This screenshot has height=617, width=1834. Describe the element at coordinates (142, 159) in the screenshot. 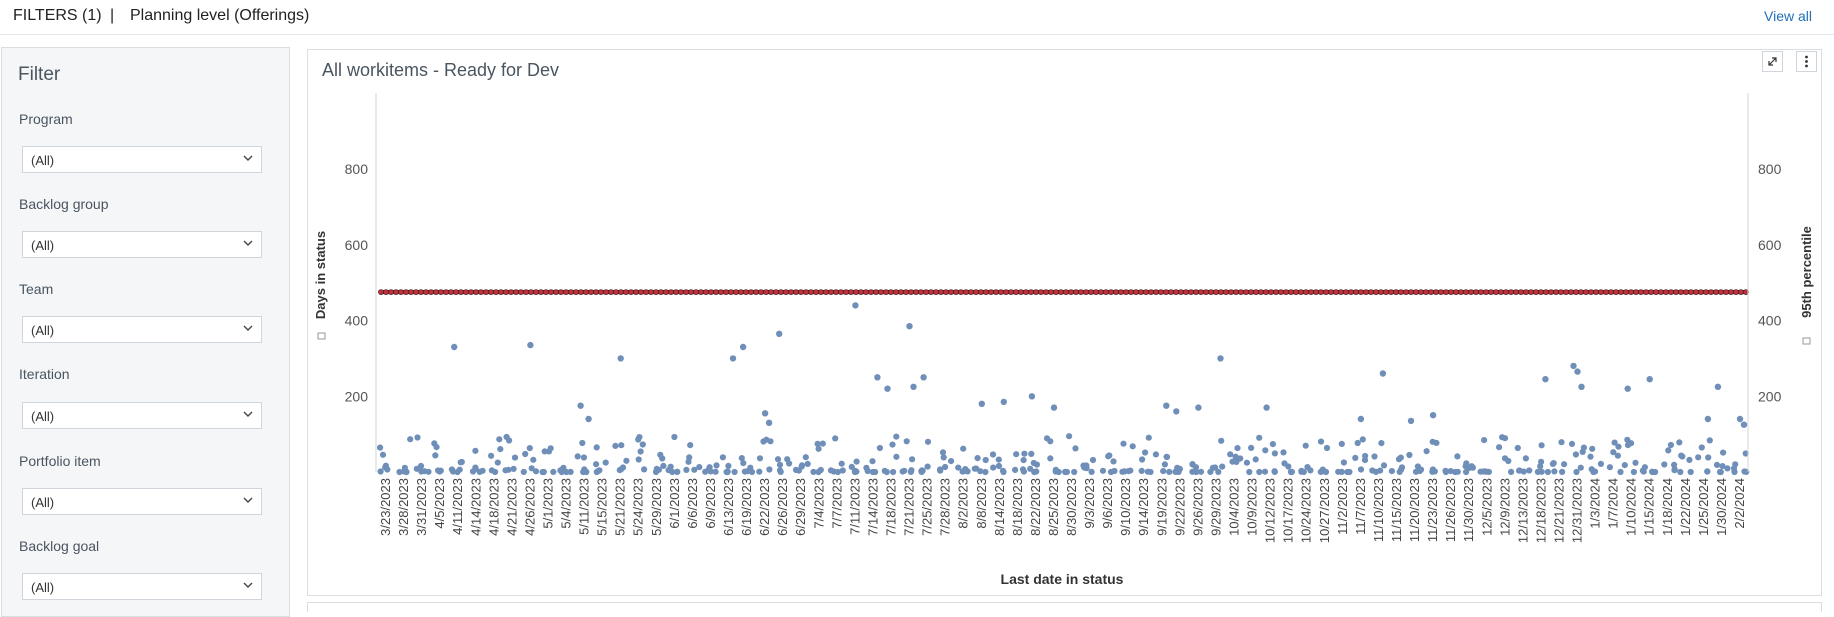

I see `program-select: (All)` at that location.